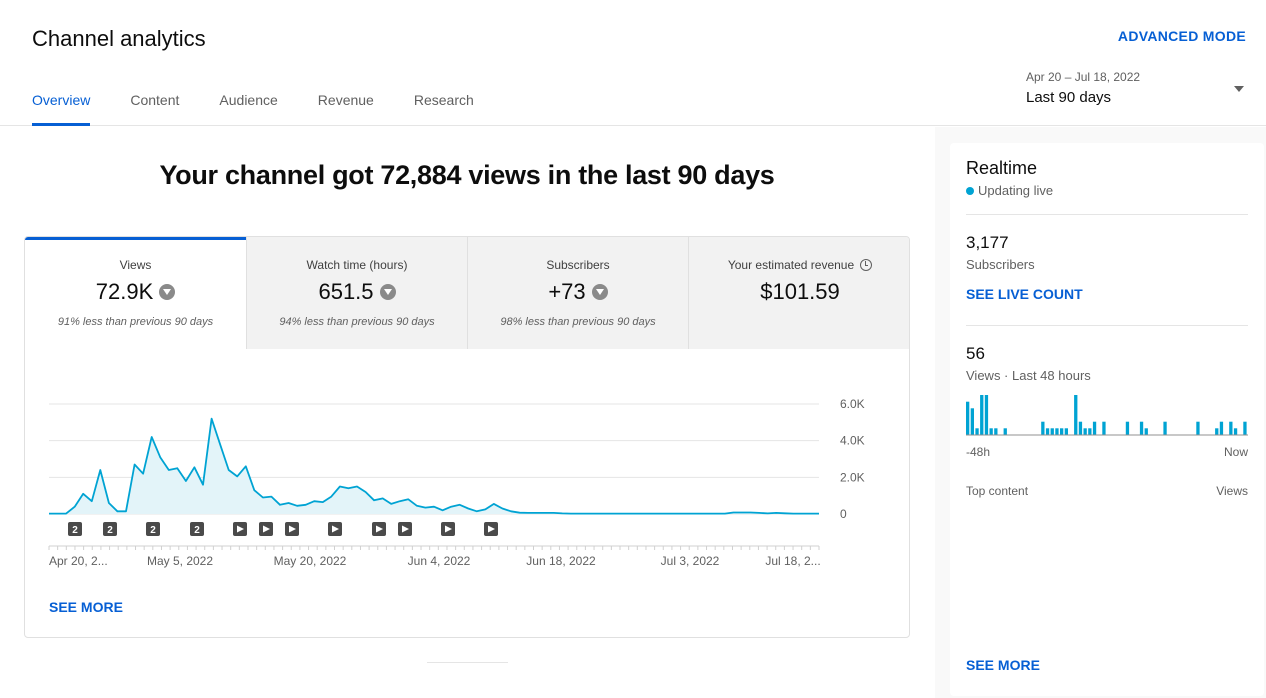  I want to click on metric-label-wrap: Your estimated revenue, so click(799, 265).